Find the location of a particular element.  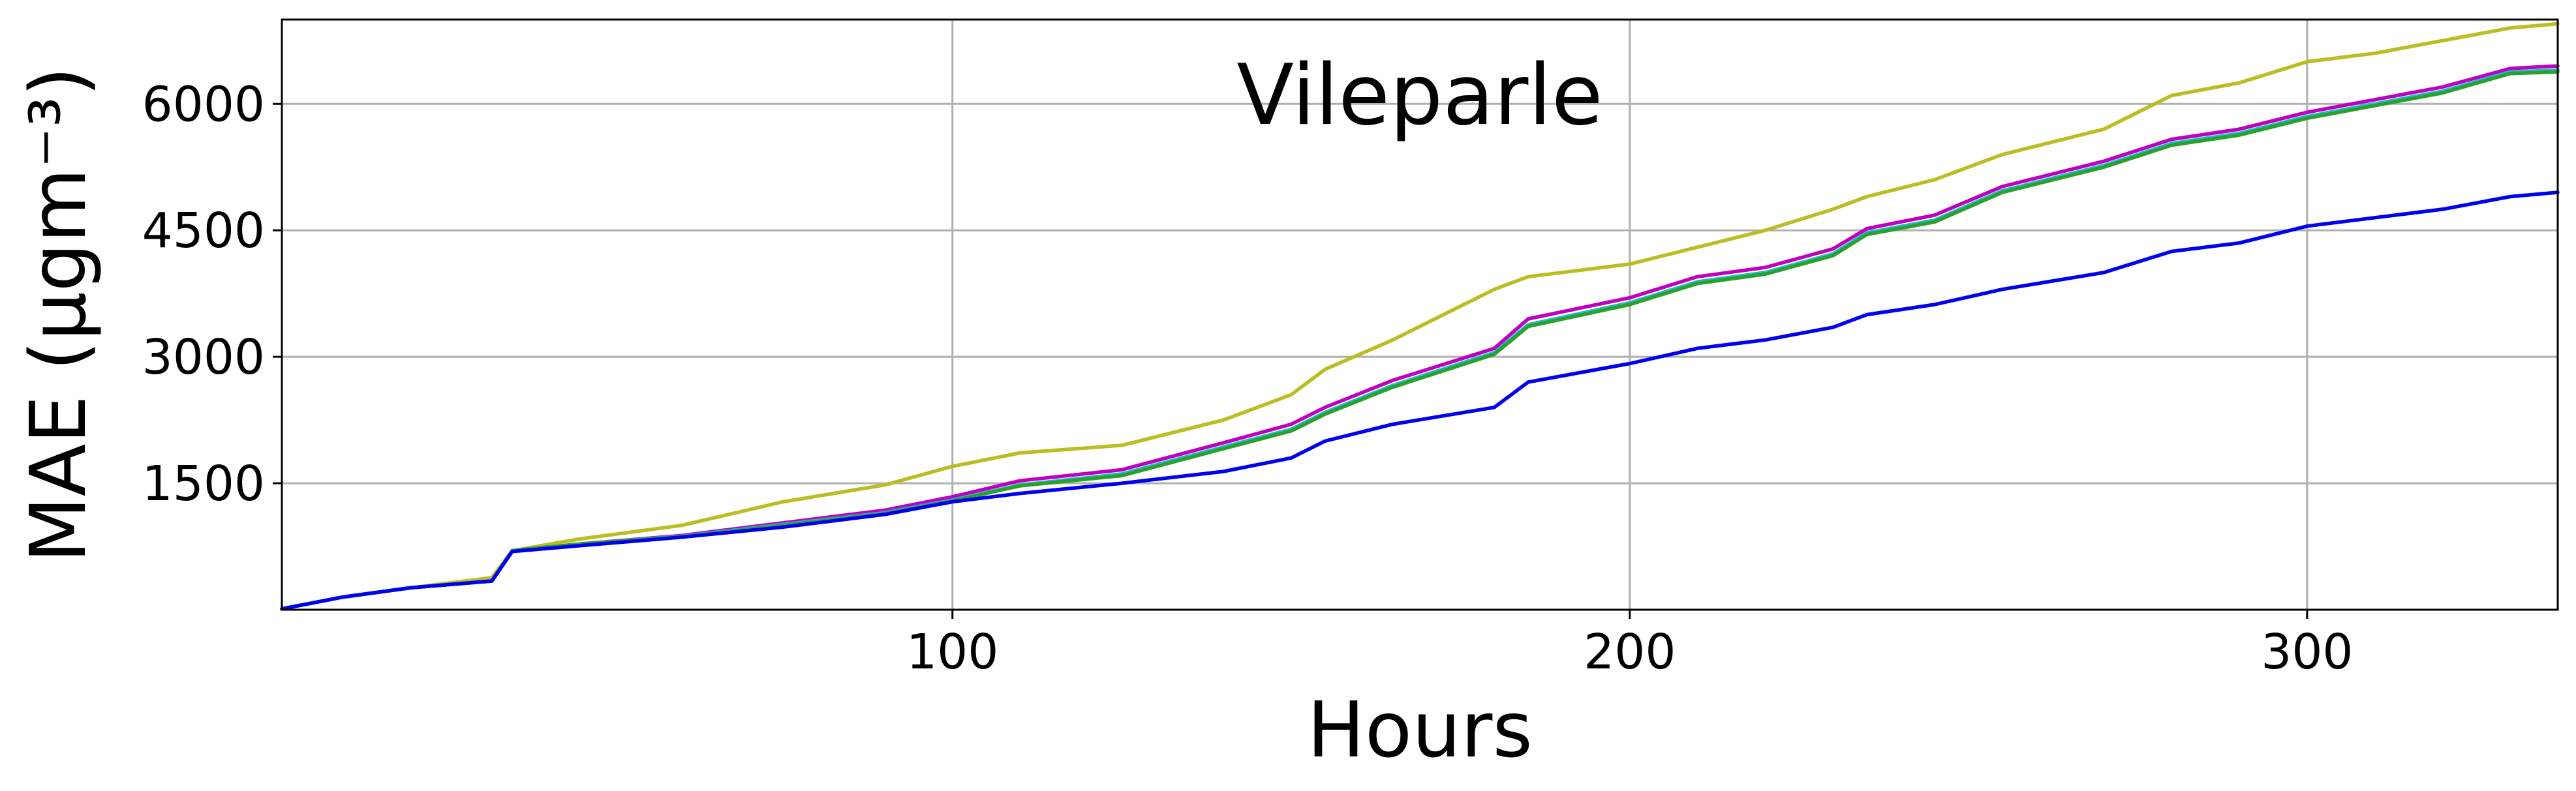

y-axis-title: MAE (μgm⁻³) is located at coordinates (58, 315).